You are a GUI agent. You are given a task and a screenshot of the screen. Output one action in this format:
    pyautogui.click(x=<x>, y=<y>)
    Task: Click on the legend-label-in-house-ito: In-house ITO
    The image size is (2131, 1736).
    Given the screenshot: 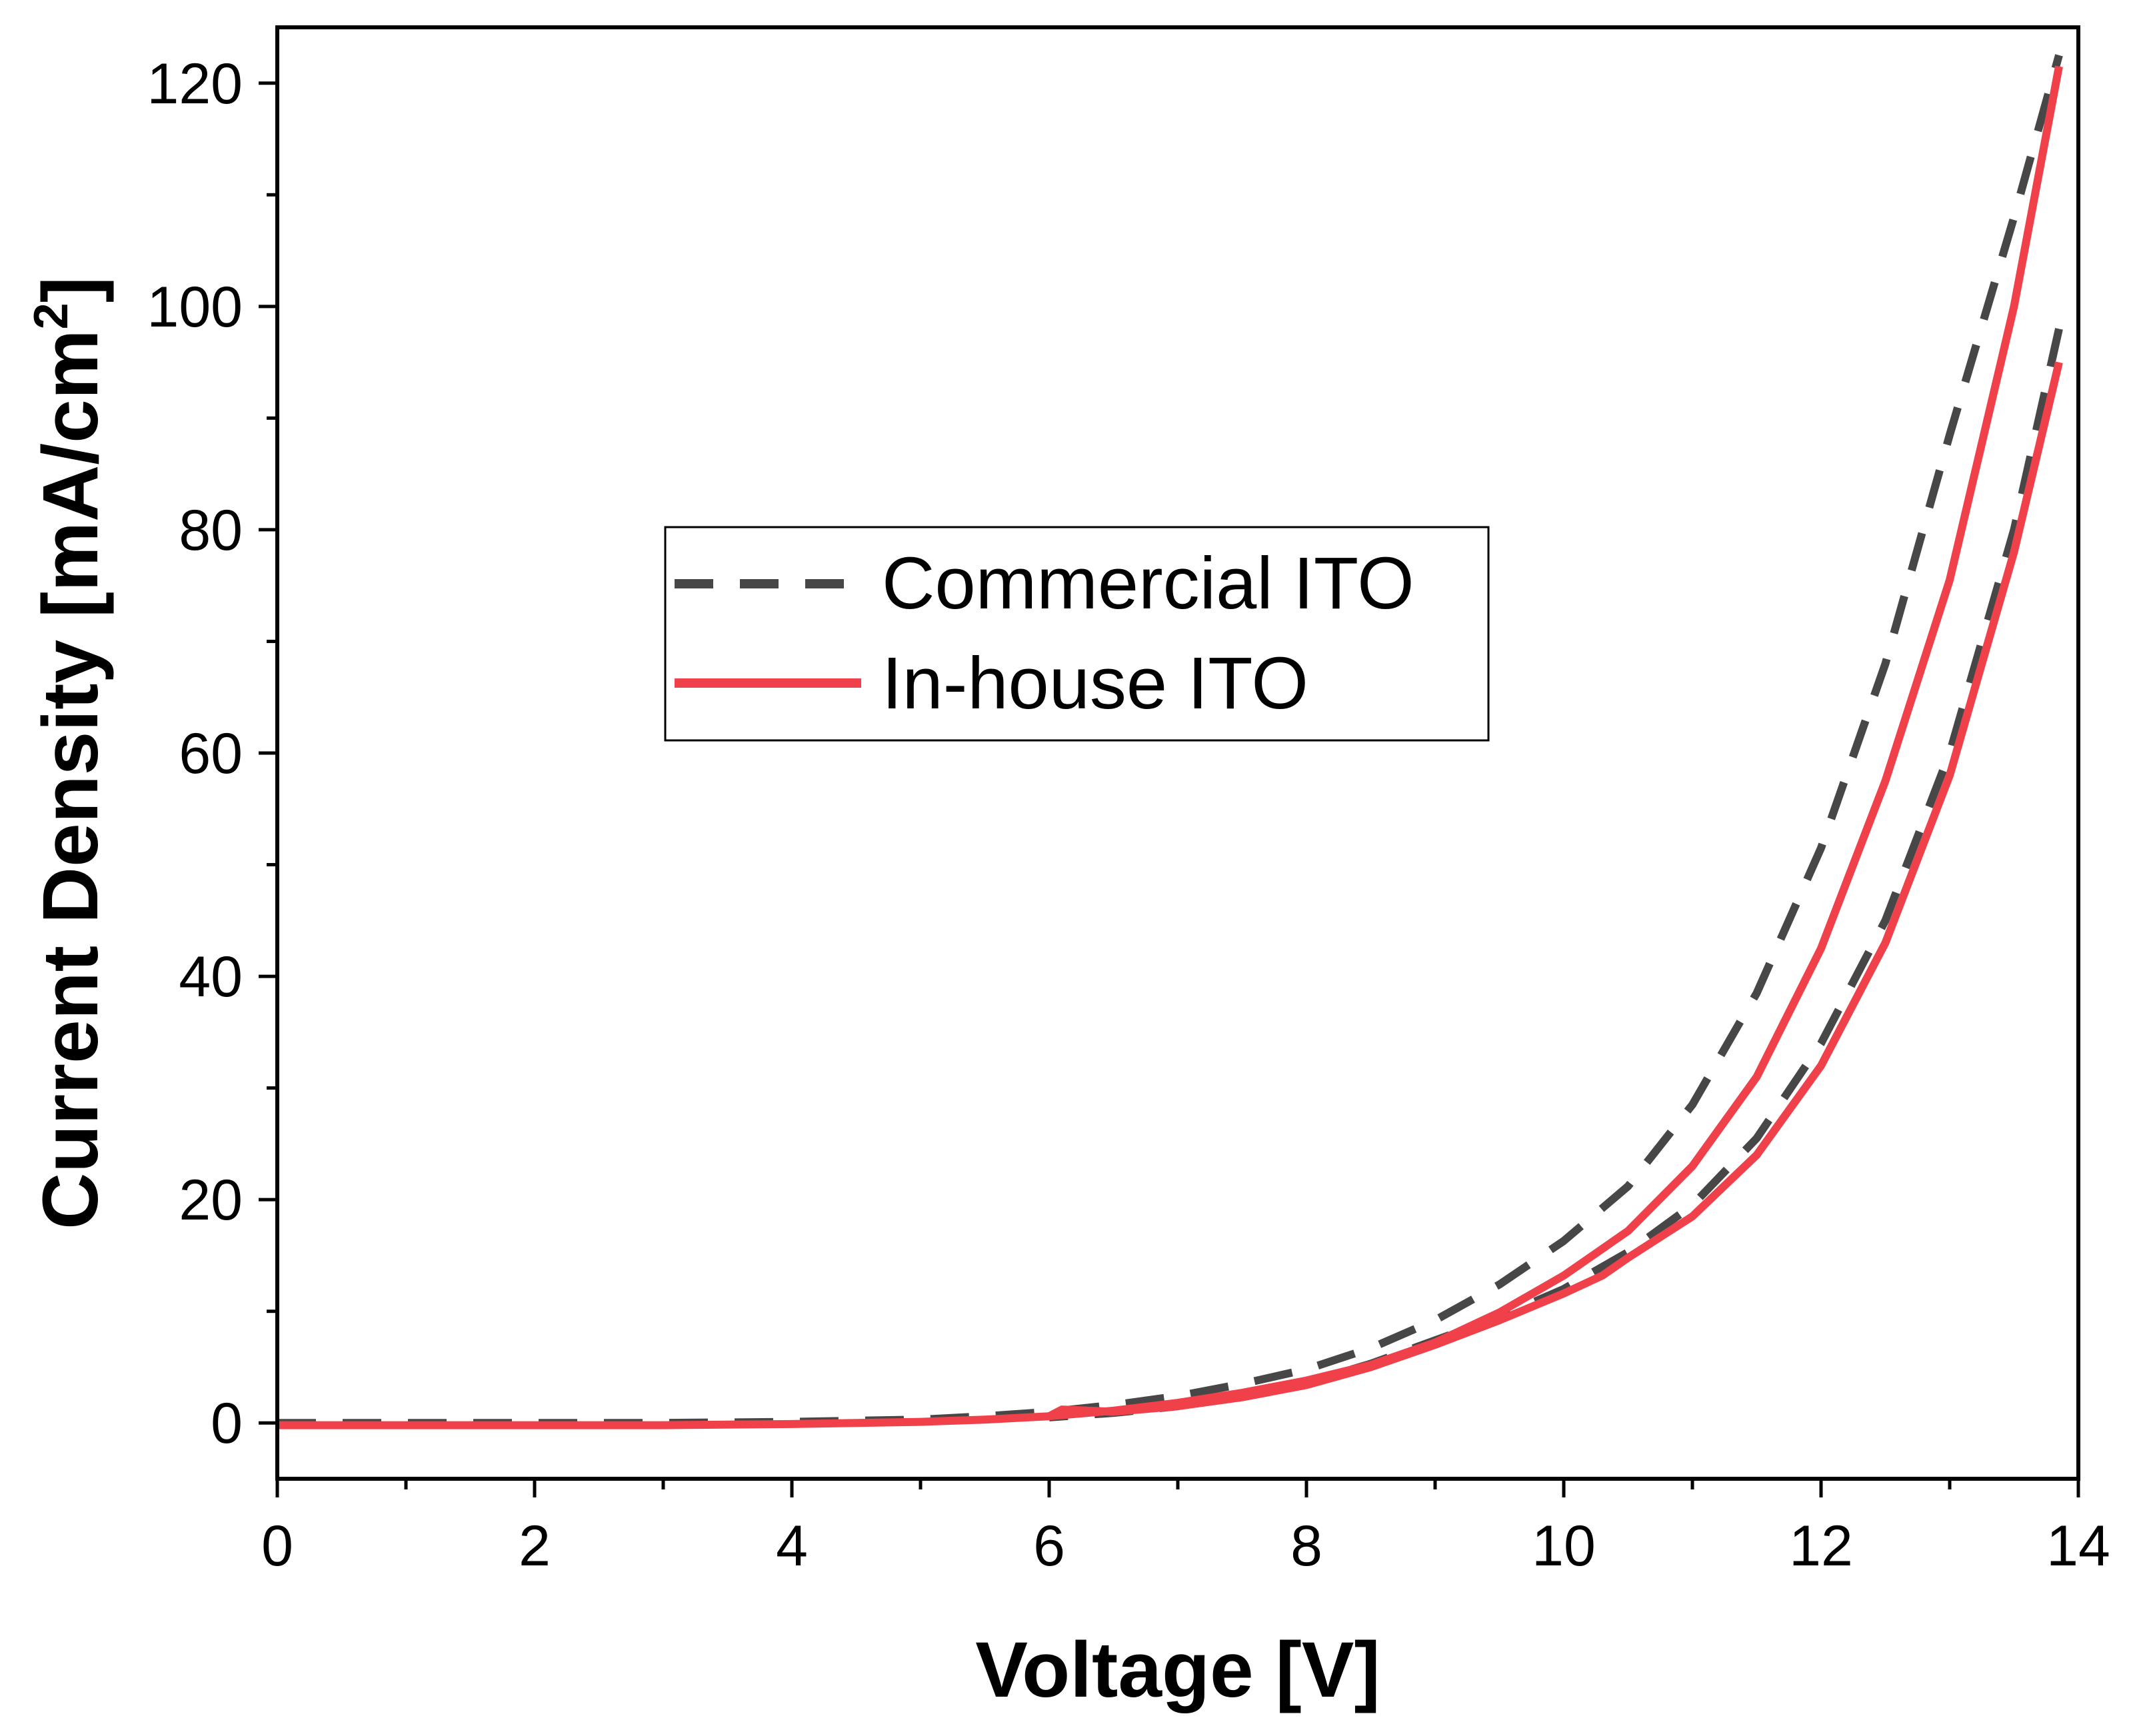 What is the action you would take?
    pyautogui.click(x=1095, y=683)
    